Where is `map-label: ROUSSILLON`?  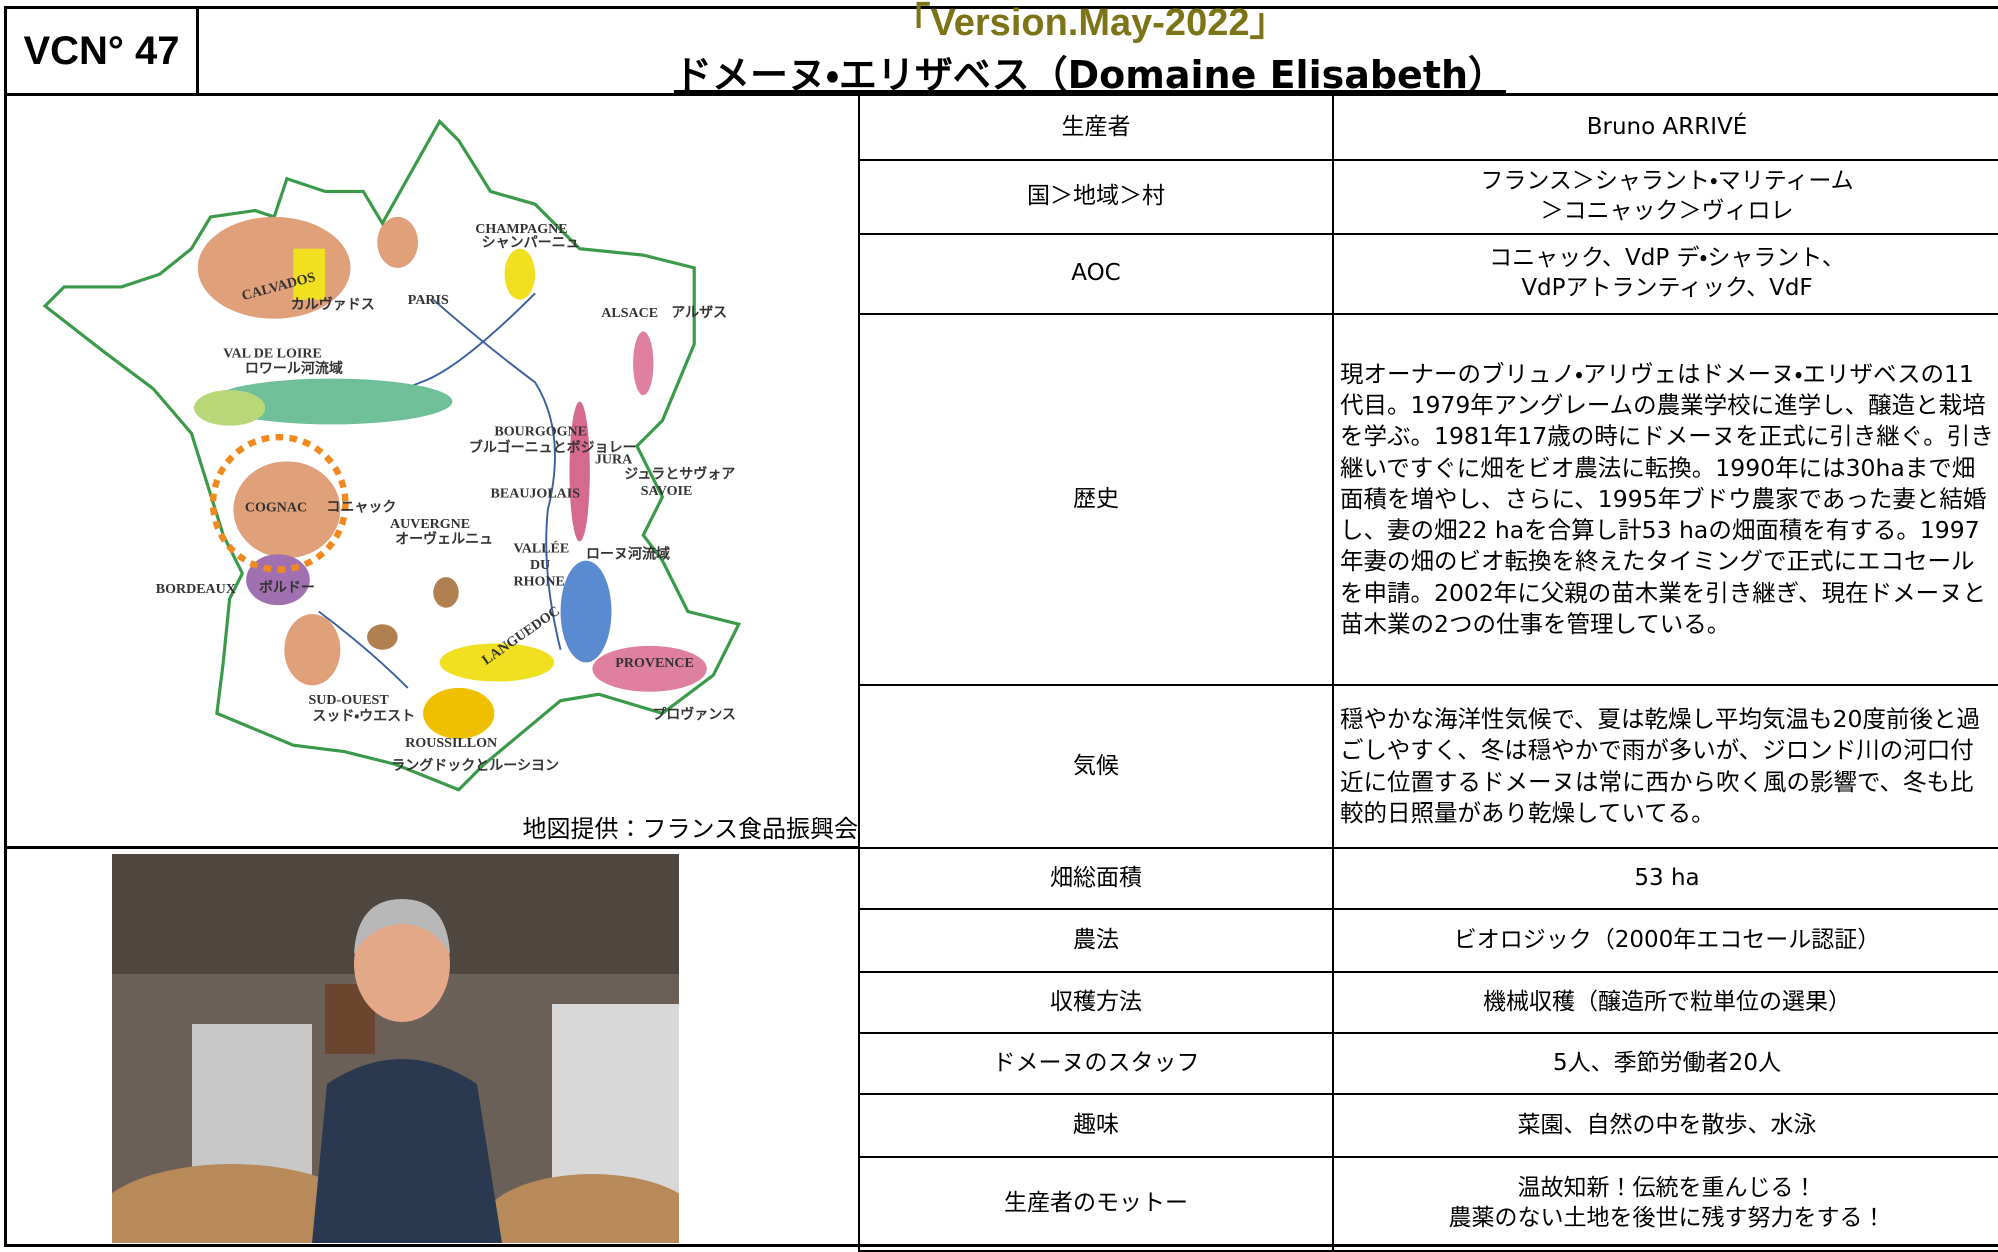
map-label: ROUSSILLON is located at coordinates (451, 743).